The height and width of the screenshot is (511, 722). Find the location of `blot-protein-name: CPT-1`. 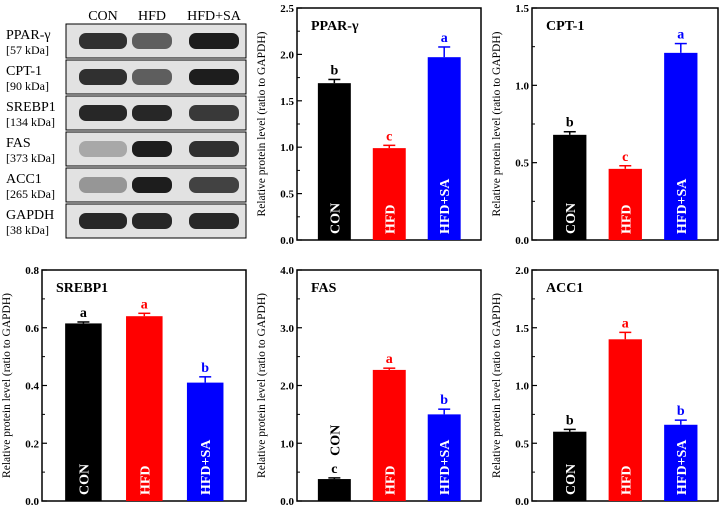

blot-protein-name: CPT-1 is located at coordinates (24, 71).